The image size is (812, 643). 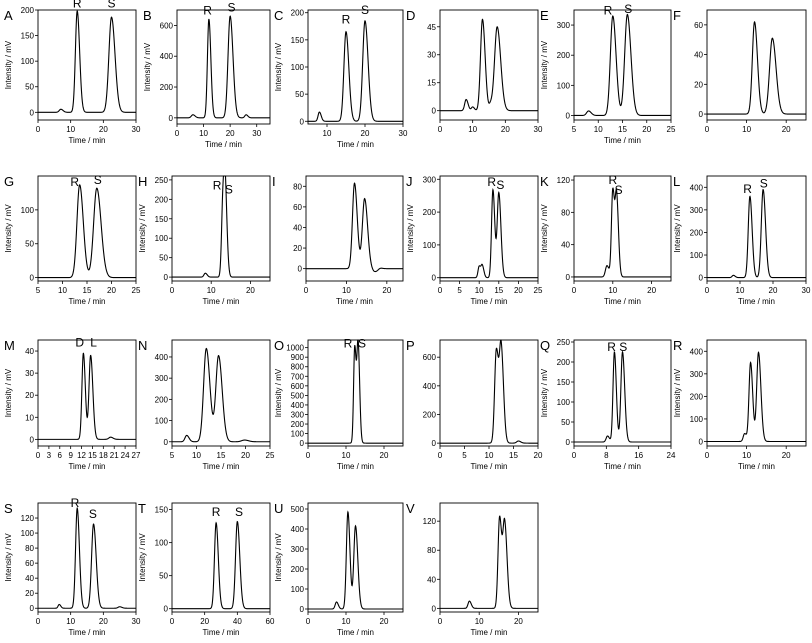 What do you see at coordinates (299, 94) in the screenshot?
I see `y-tick-label: 50` at bounding box center [299, 94].